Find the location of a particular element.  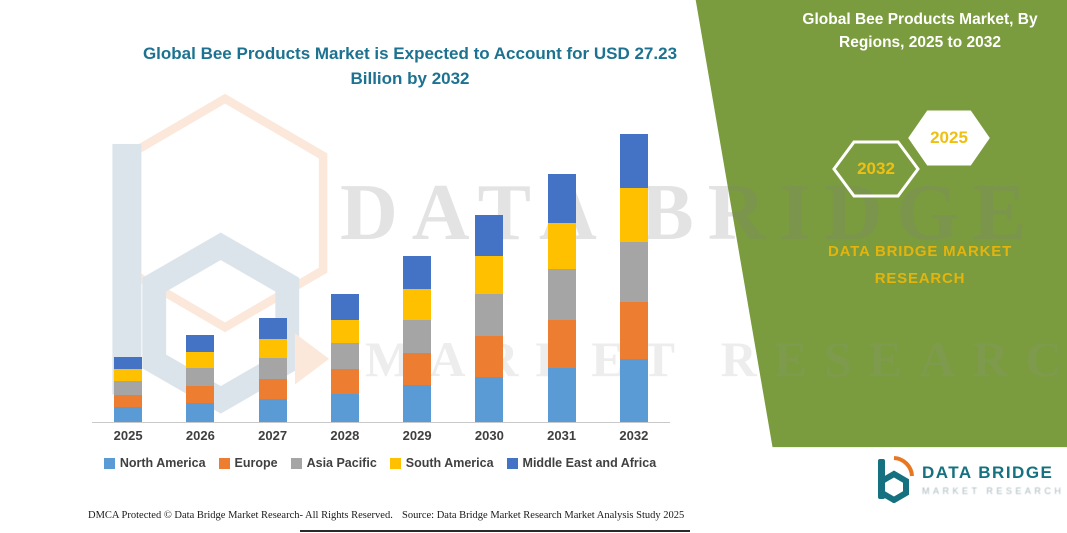

badge-hexagon-2032: 2032 is located at coordinates (876, 169).